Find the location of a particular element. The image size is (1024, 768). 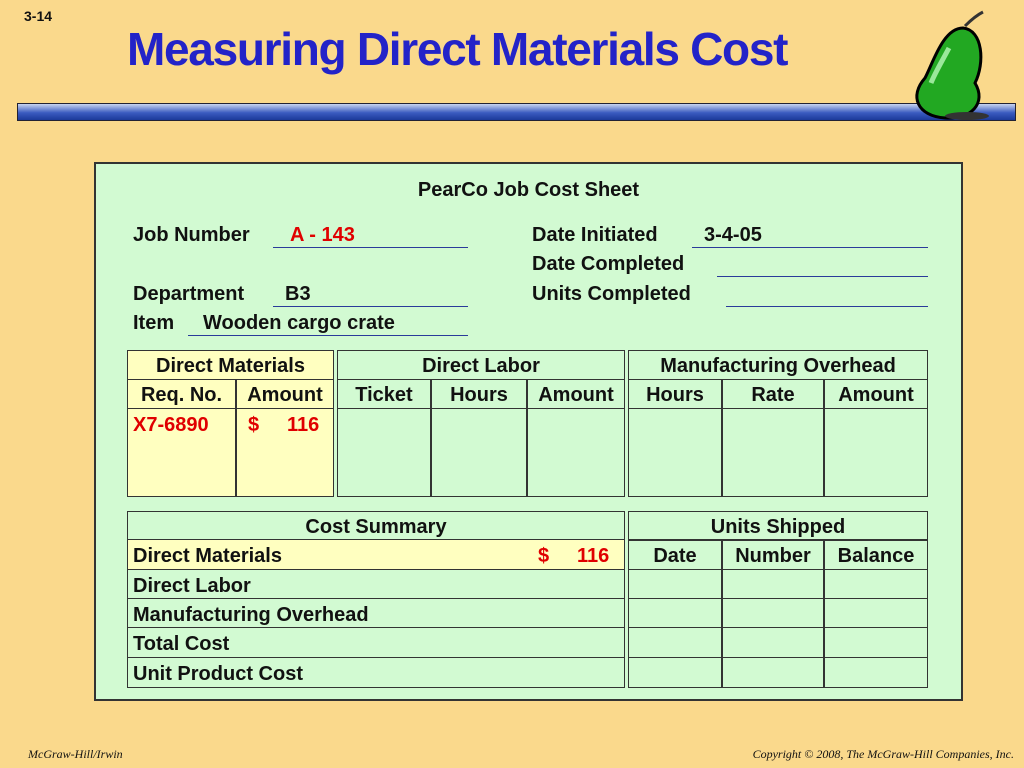

field-label: Job Number is located at coordinates (191, 235).